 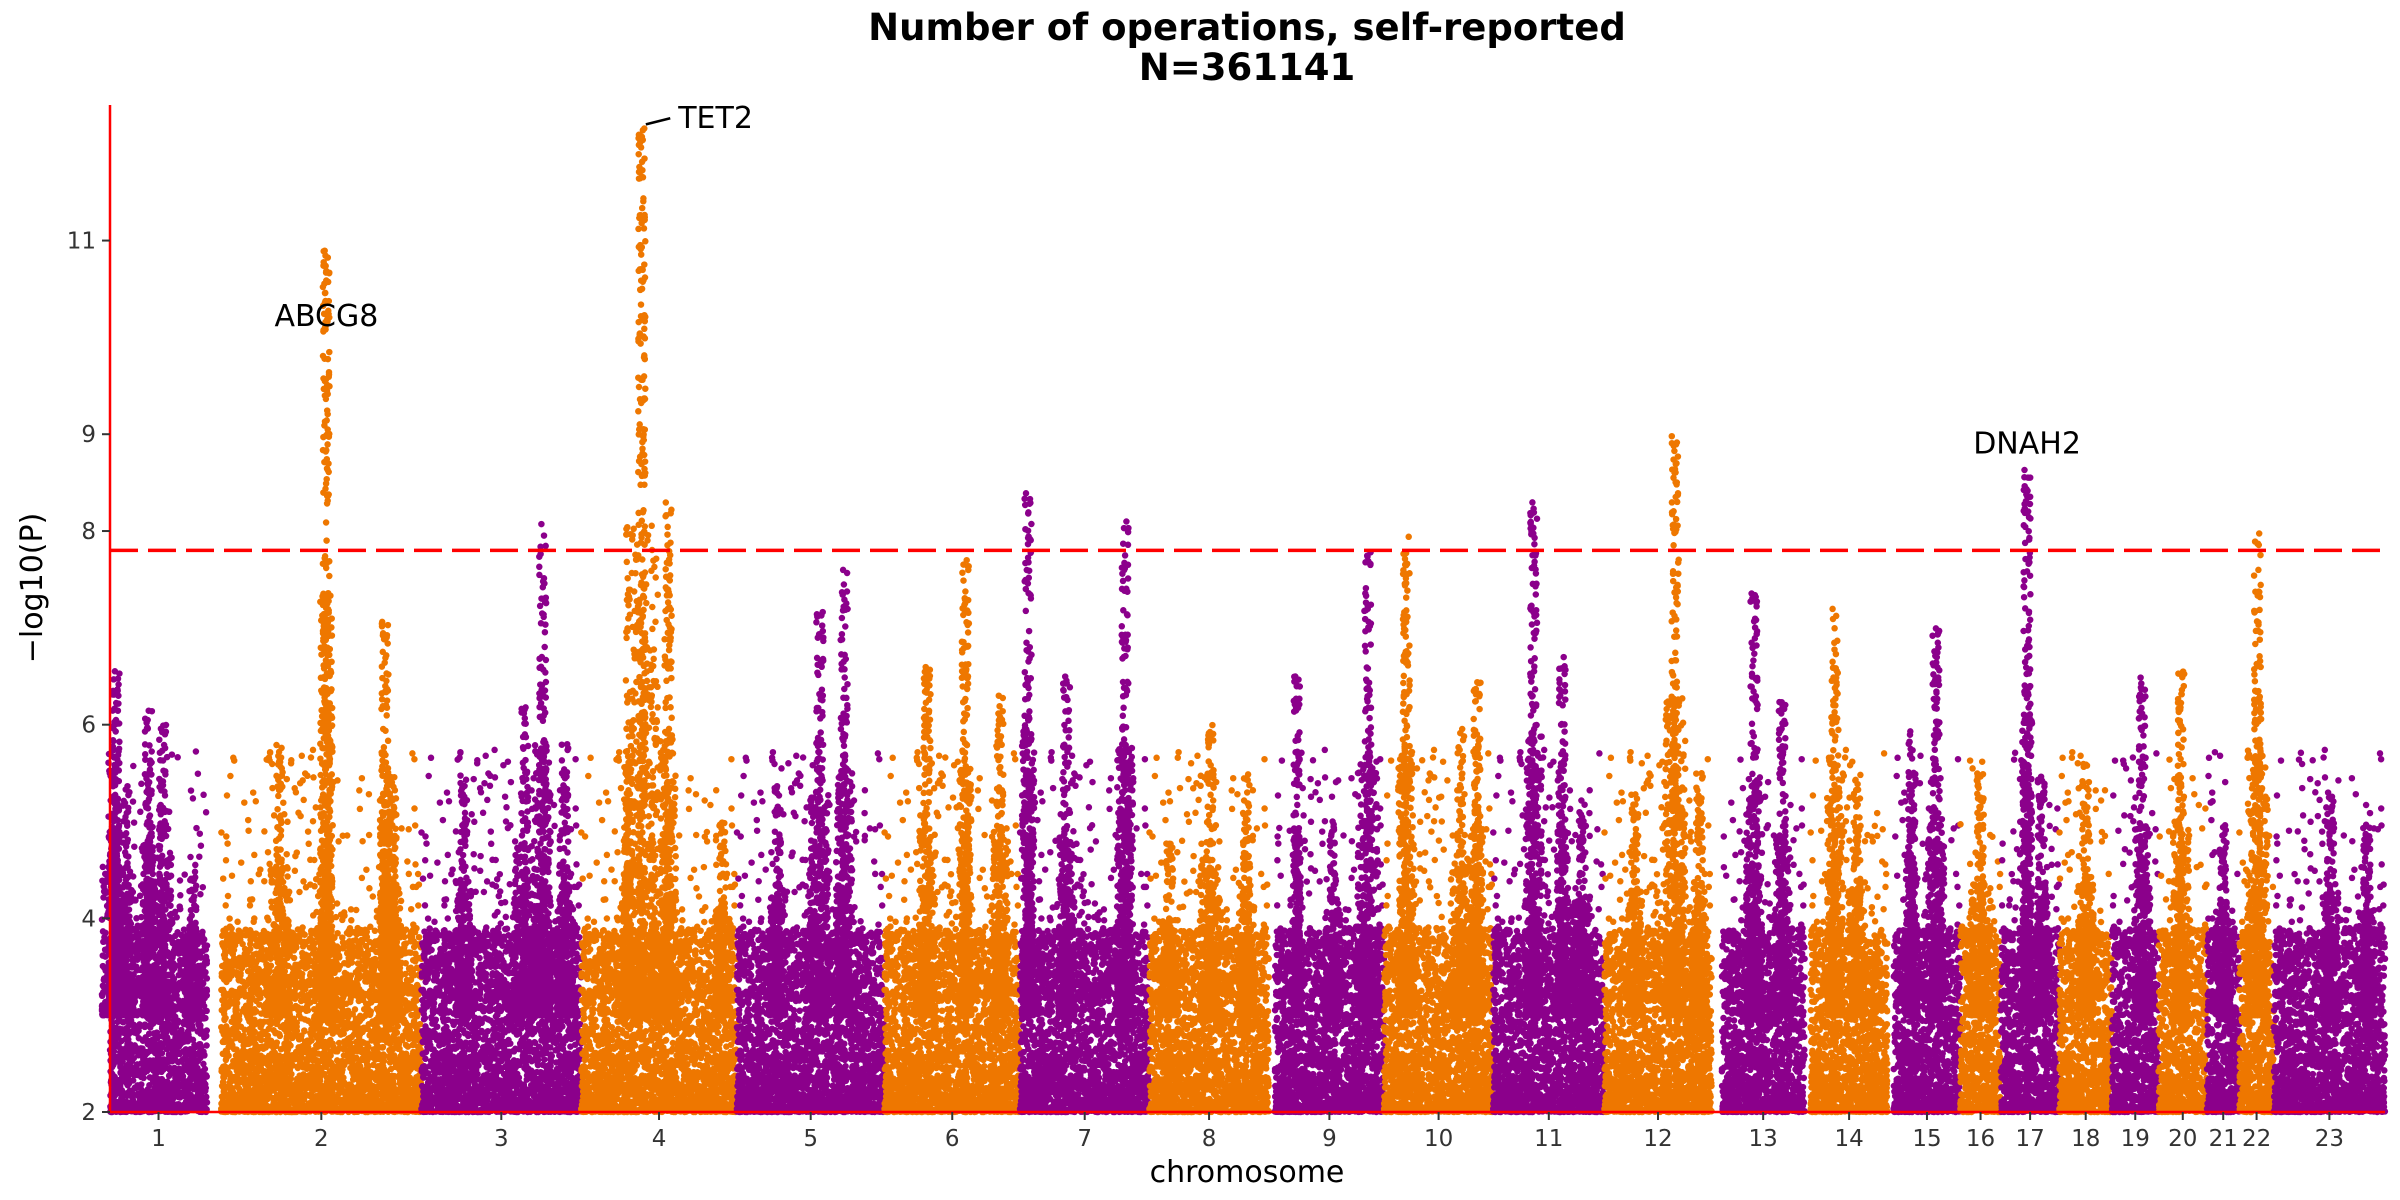 I want to click on chromosome-11-points, so click(x=1548, y=807).